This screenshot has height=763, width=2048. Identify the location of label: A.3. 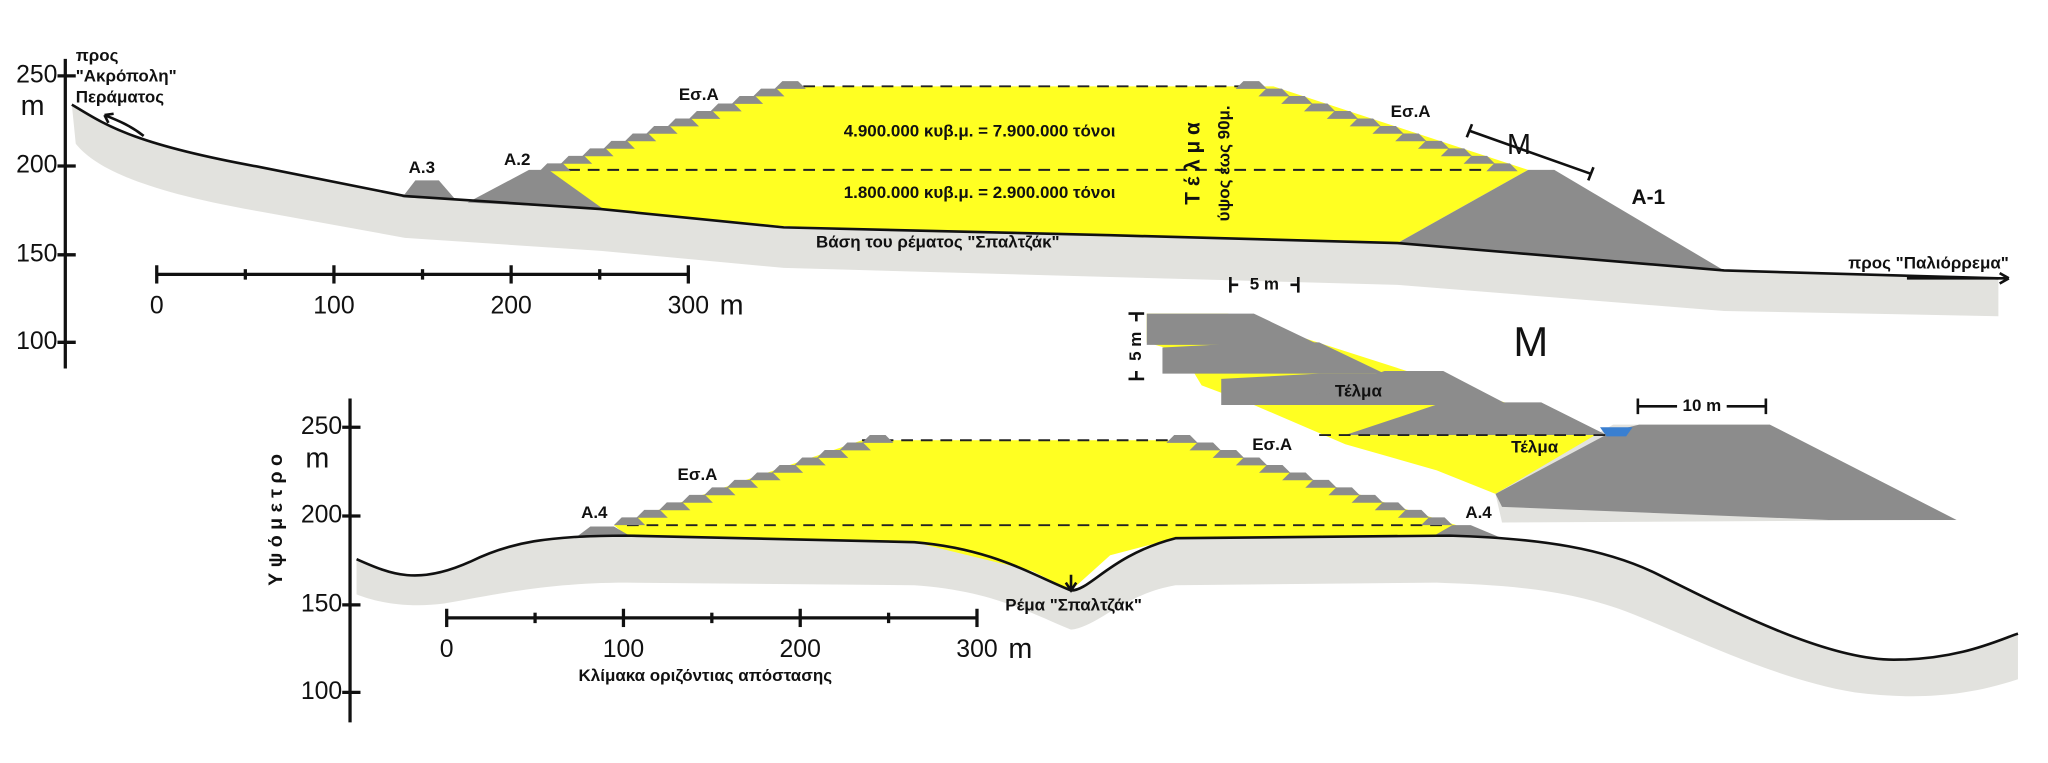
(422, 167).